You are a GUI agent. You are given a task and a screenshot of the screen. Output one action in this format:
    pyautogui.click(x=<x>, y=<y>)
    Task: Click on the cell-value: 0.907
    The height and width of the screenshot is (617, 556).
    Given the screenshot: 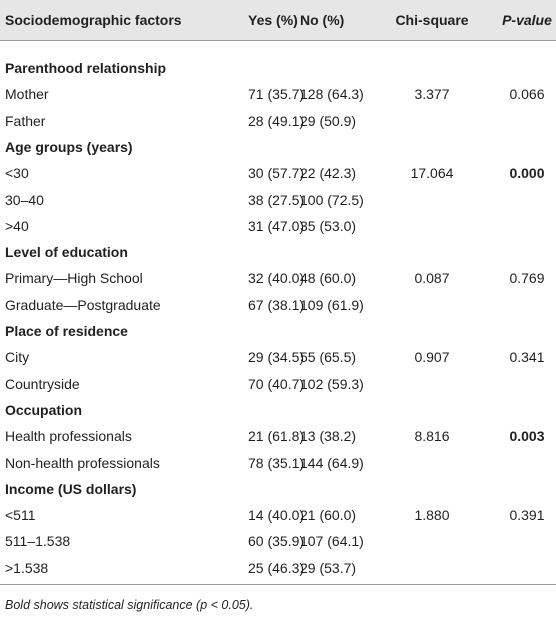 What is the action you would take?
    pyautogui.click(x=432, y=357)
    